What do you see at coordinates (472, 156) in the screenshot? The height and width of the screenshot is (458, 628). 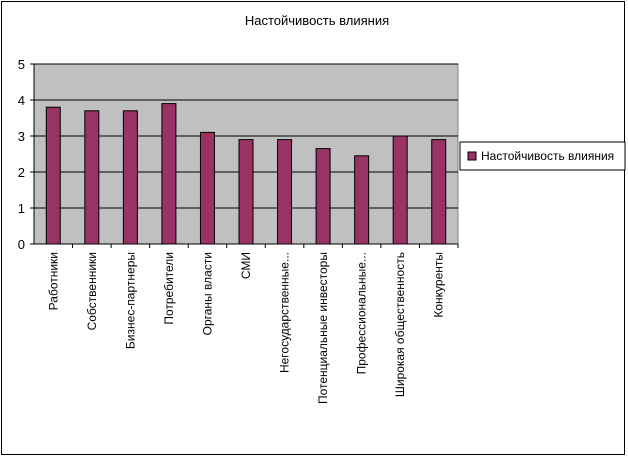 I see `legend-swatch` at bounding box center [472, 156].